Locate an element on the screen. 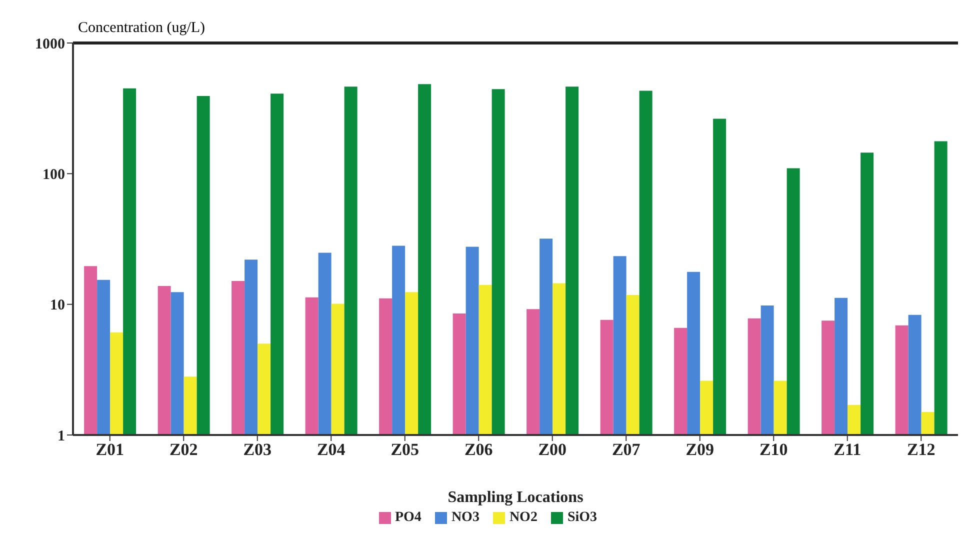  x-tick-label: Z00 is located at coordinates (552, 450).